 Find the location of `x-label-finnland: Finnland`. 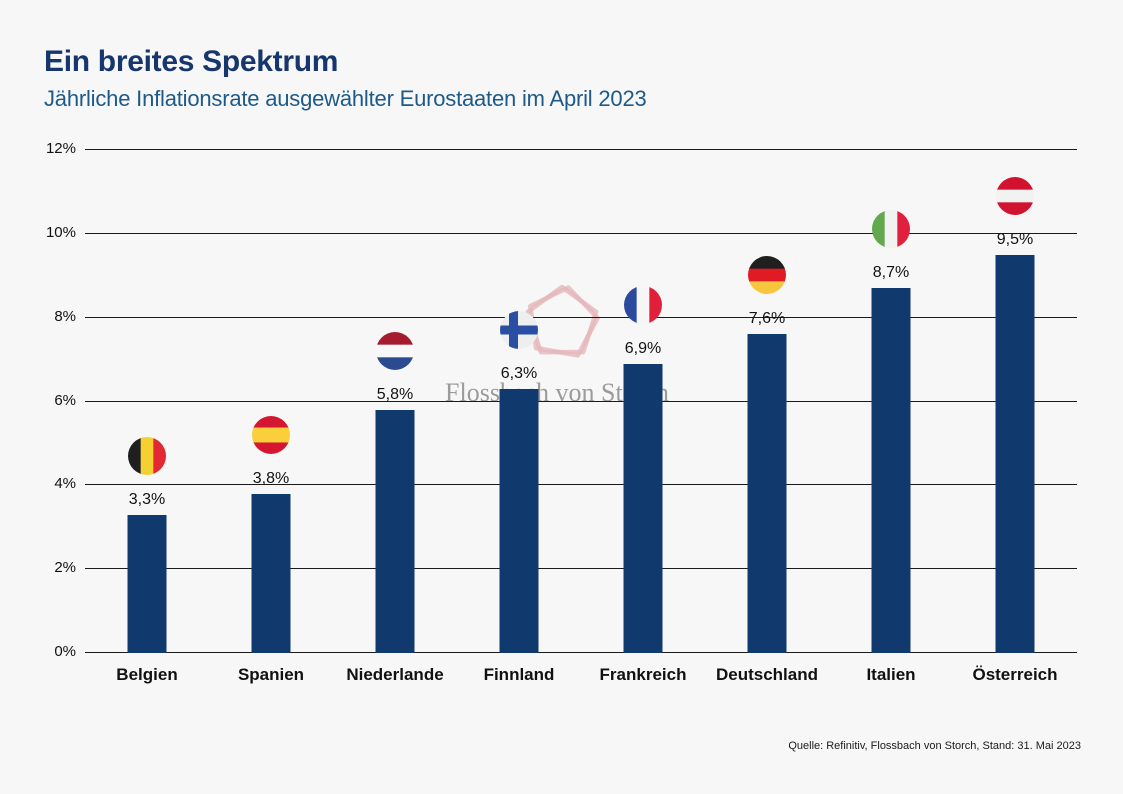

x-label-finnland: Finnland is located at coordinates (519, 674).